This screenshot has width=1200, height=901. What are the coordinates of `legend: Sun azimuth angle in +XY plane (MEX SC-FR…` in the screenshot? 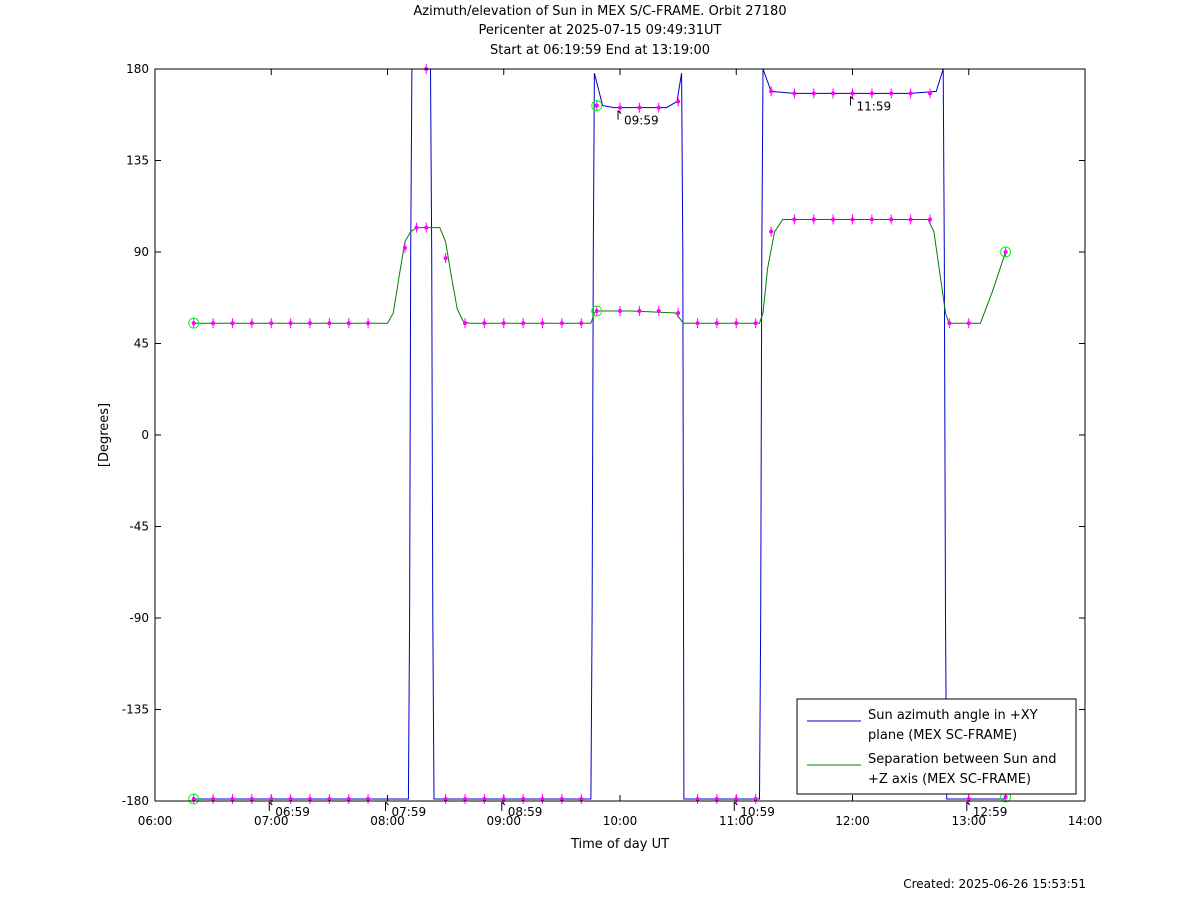 It's located at (936, 746).